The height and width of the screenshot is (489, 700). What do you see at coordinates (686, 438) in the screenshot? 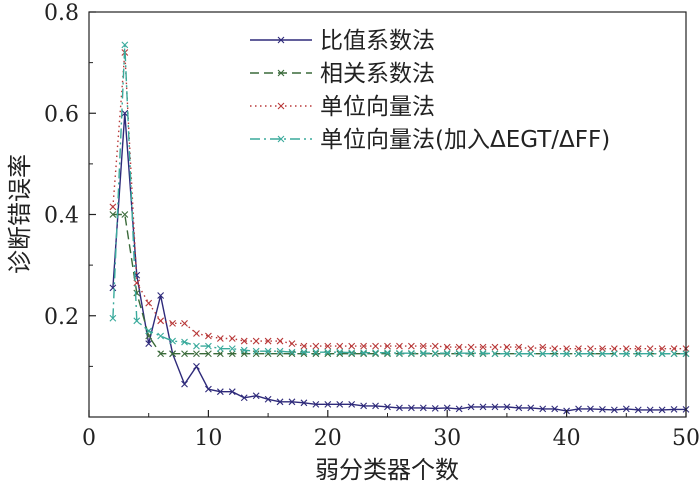
I see `x-tick-label: 50` at bounding box center [686, 438].